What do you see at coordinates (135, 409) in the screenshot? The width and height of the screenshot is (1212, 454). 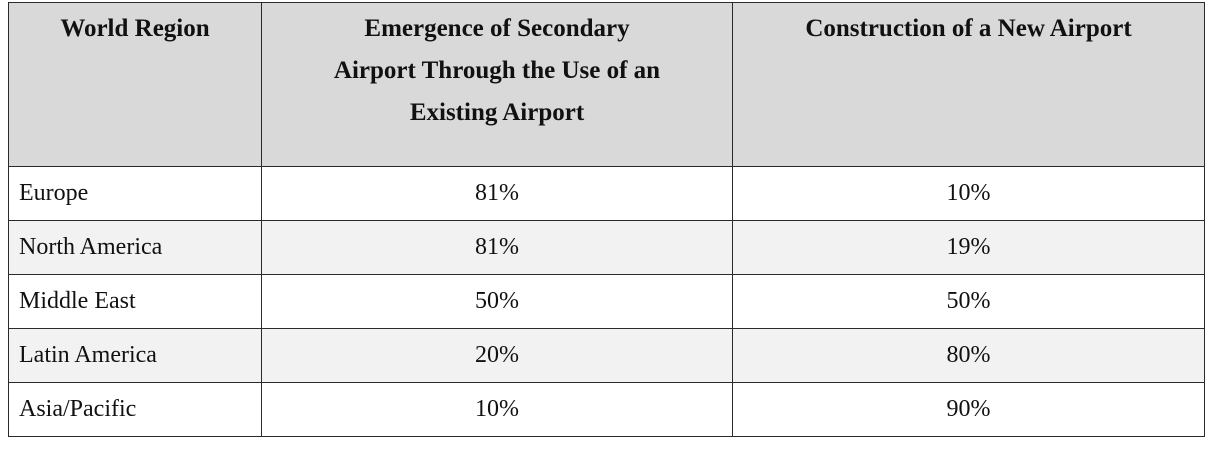 I see `cell-region: Asia/Pacific` at bounding box center [135, 409].